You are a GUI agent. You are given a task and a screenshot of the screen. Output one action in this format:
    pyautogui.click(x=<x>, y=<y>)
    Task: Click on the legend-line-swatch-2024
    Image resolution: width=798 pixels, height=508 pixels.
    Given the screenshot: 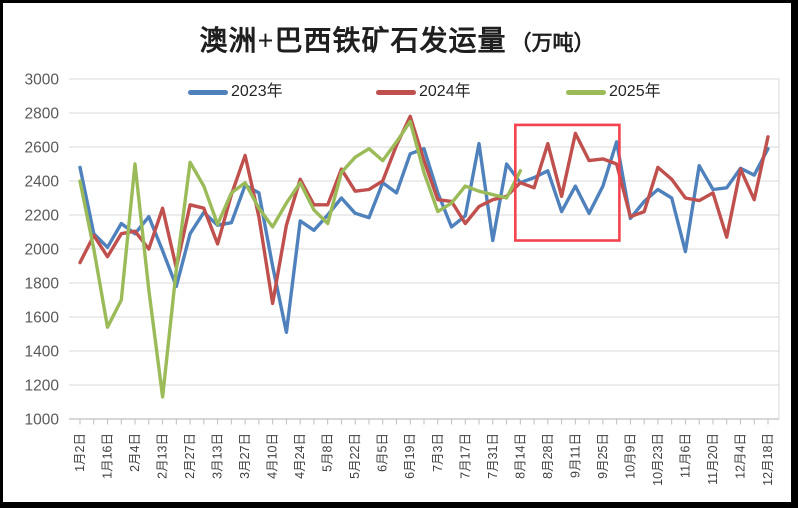 What is the action you would take?
    pyautogui.click(x=396, y=92)
    